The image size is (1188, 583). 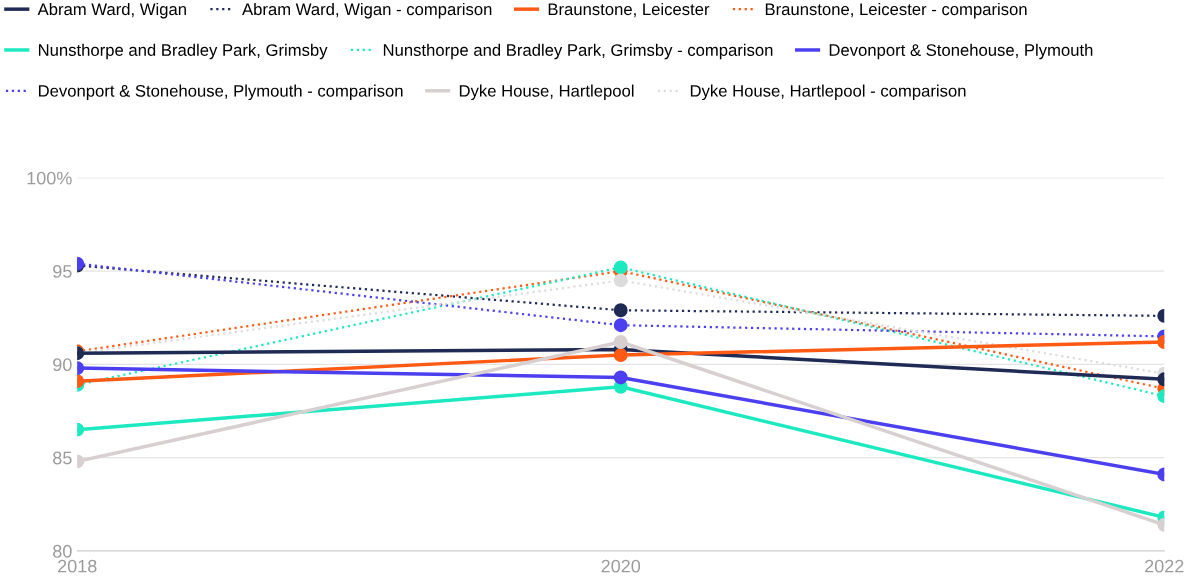 What do you see at coordinates (111, 10) in the screenshot?
I see `legend-label: Abram Ward, Wigan` at bounding box center [111, 10].